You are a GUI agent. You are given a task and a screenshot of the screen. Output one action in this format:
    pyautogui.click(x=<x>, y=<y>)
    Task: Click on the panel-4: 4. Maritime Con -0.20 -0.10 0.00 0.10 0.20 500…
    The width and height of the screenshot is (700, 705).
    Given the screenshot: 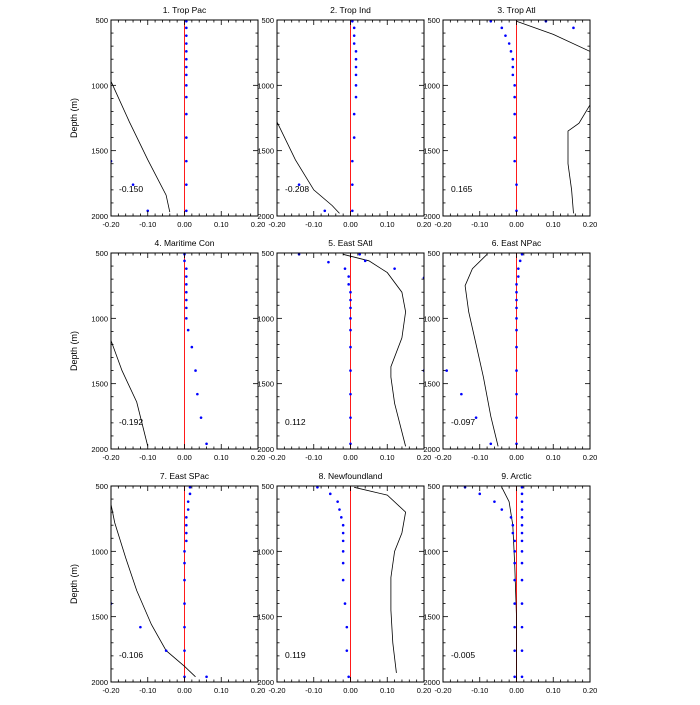 What is the action you would take?
    pyautogui.click(x=167, y=350)
    